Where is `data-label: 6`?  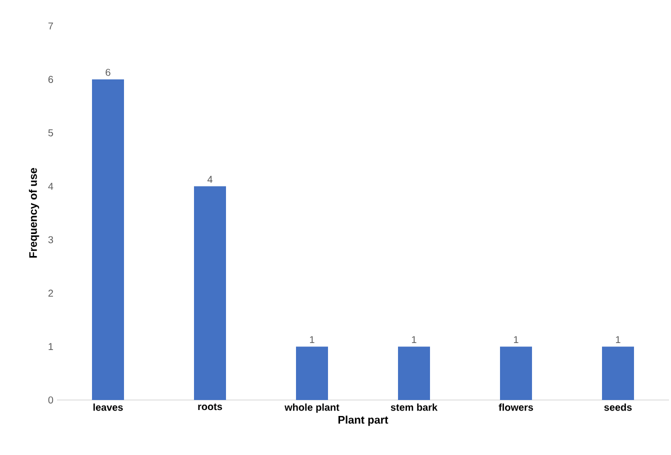
data-label: 6 is located at coordinates (108, 72).